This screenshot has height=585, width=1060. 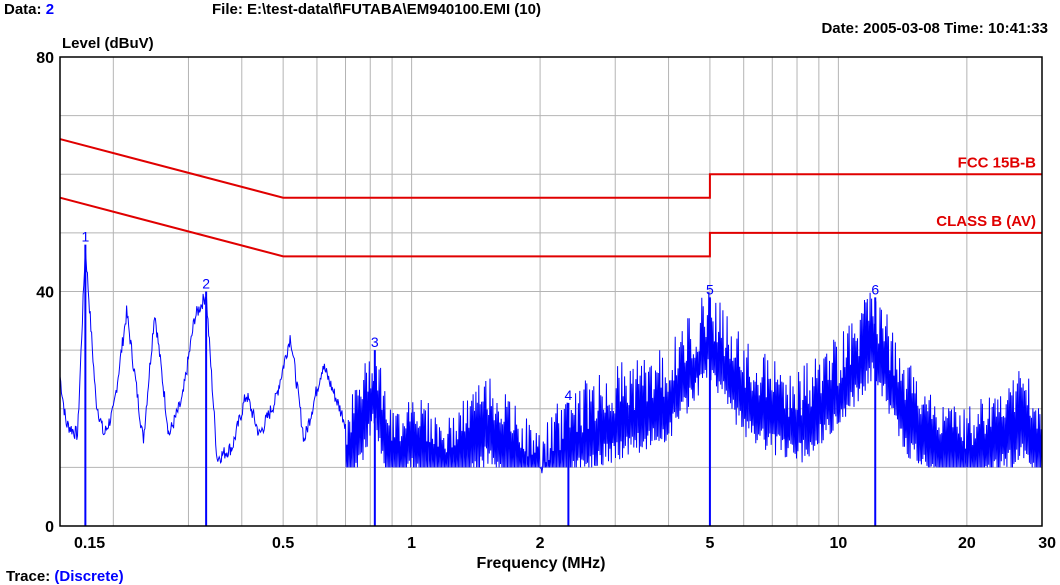 I want to click on marker-label: 4, so click(x=568, y=395).